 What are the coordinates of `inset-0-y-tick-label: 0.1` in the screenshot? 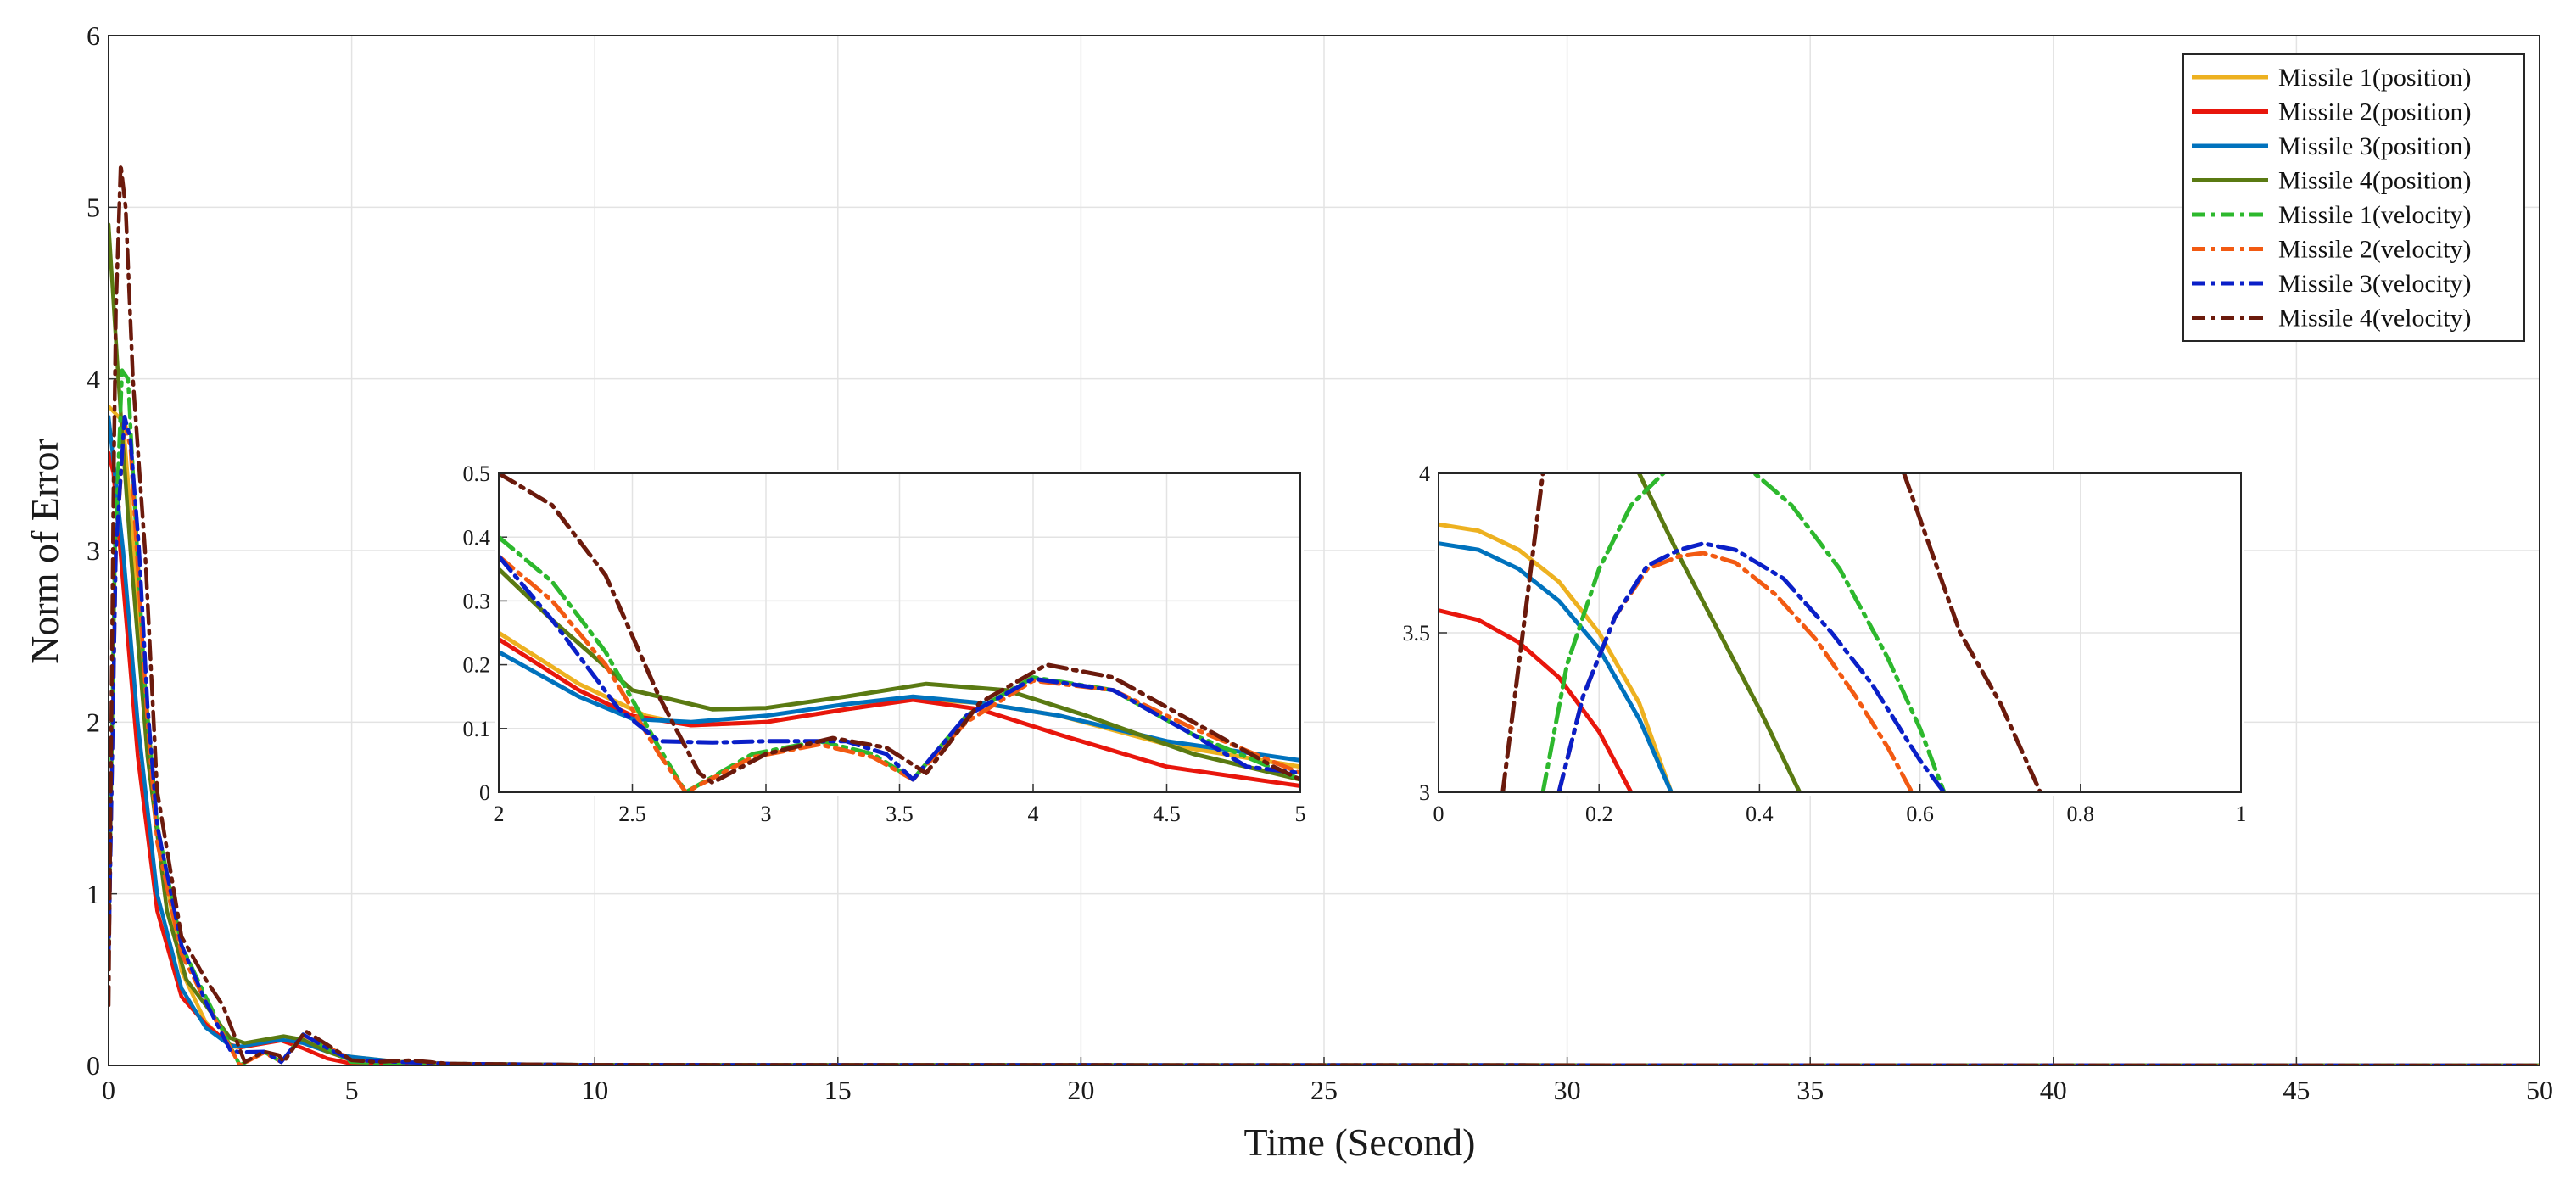 It's located at (477, 729).